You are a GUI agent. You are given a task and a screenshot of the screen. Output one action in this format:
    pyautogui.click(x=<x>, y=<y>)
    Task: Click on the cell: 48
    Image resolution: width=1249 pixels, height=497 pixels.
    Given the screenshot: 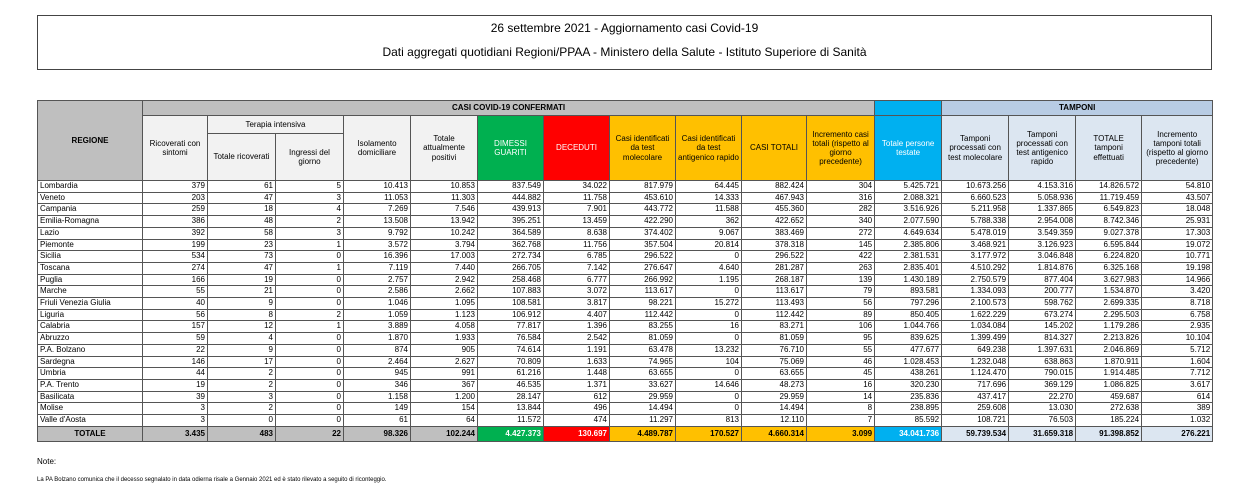 What is the action you would take?
    pyautogui.click(x=241, y=221)
    